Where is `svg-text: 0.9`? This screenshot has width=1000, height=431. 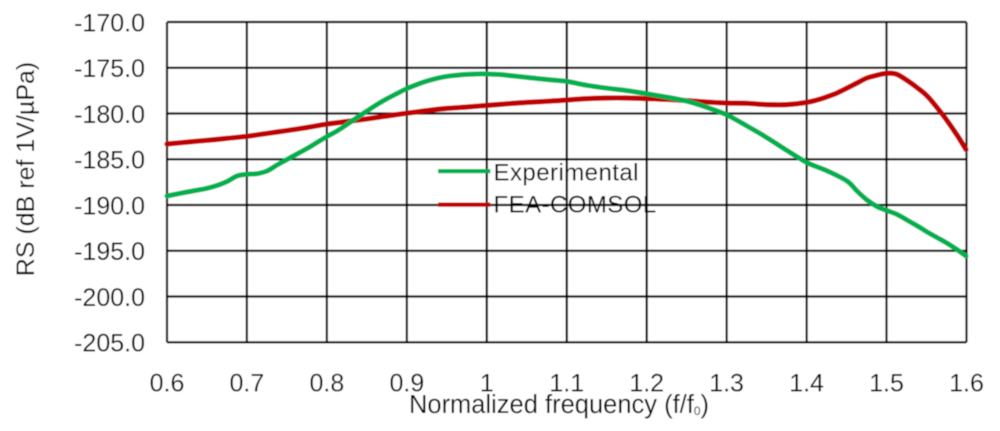 svg-text: 0.9 is located at coordinates (407, 383).